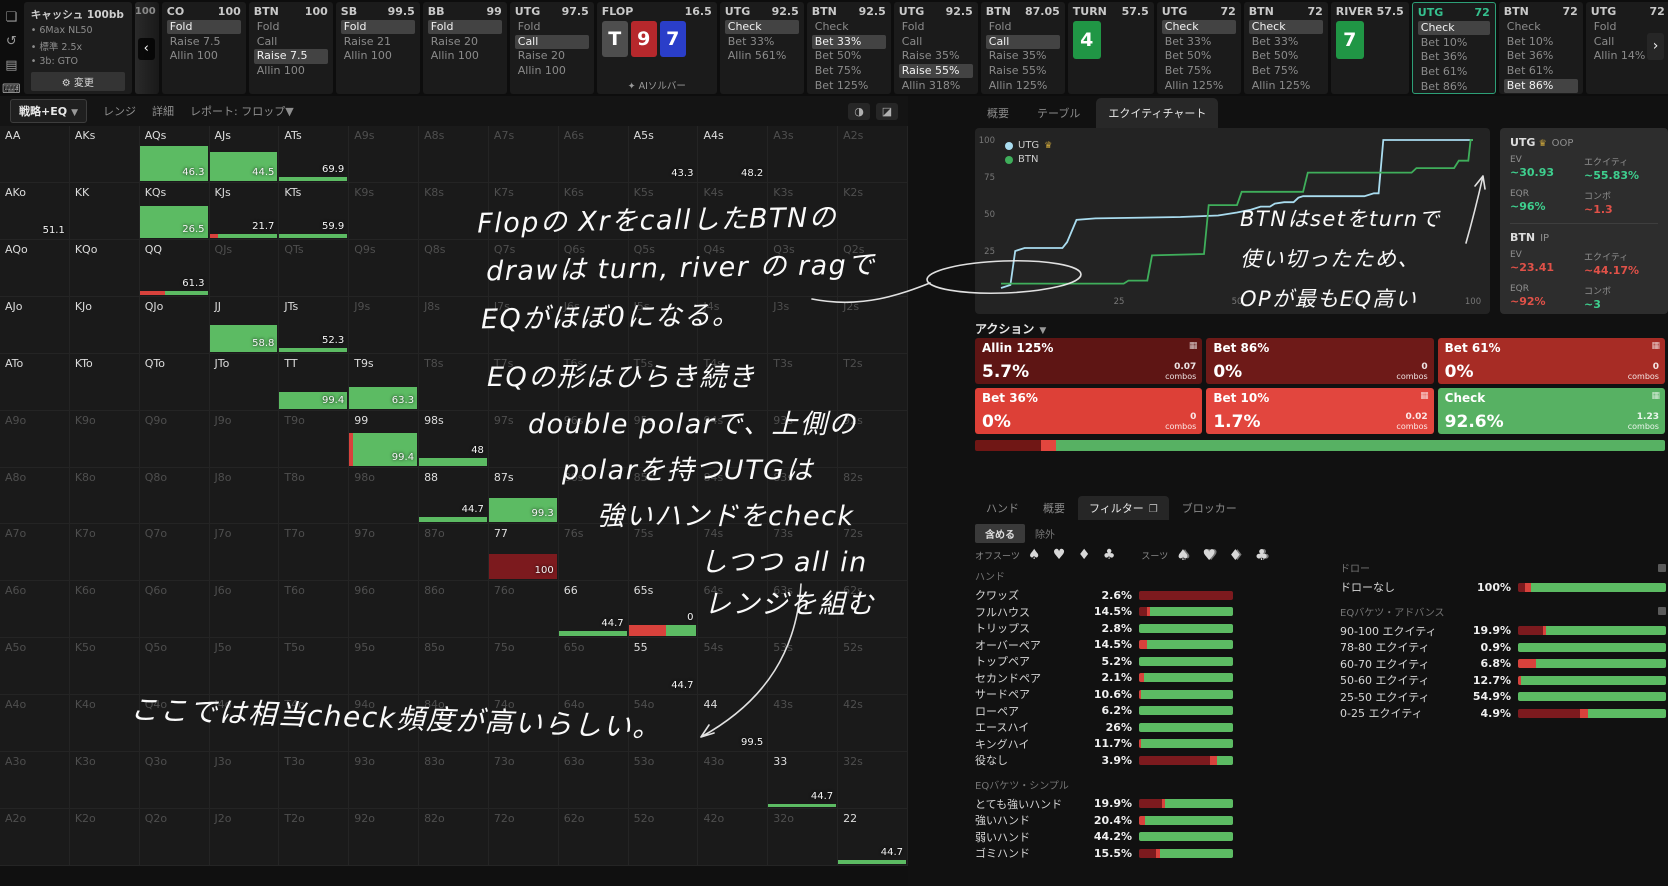  What do you see at coordinates (35, 382) in the screenshot?
I see `matrix-cell-ATo: ATo` at bounding box center [35, 382].